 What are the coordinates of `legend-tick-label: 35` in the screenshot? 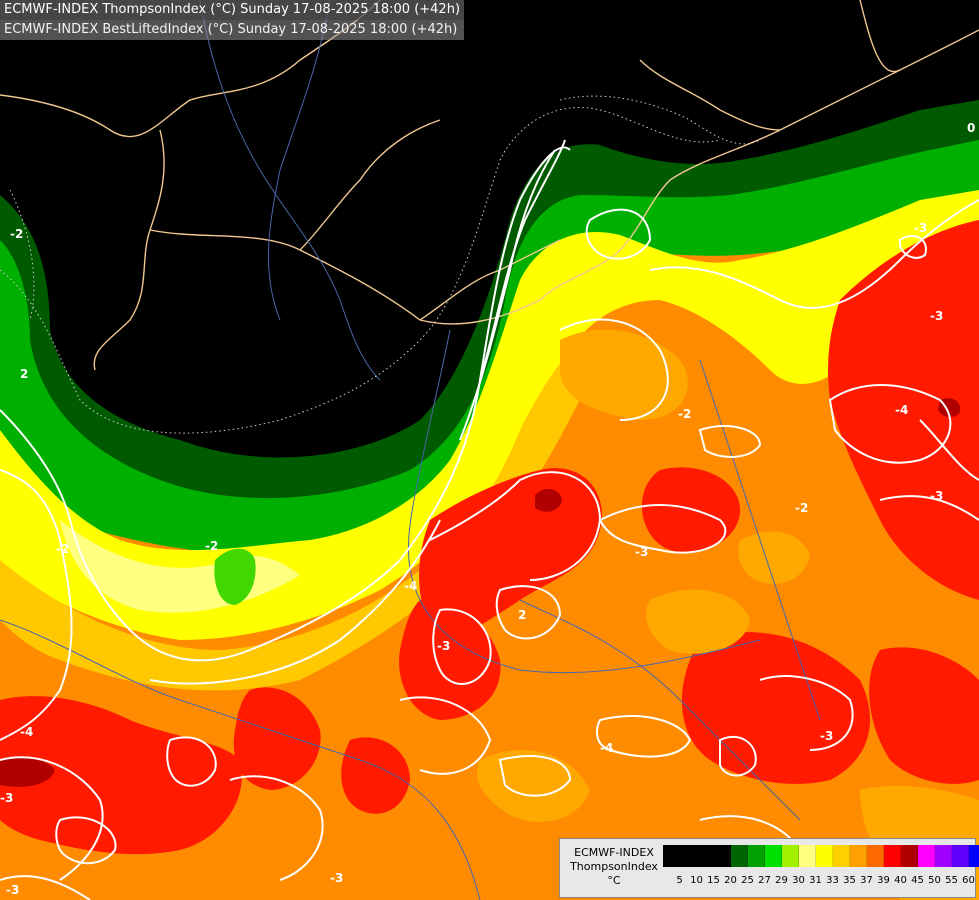 It's located at (849, 880).